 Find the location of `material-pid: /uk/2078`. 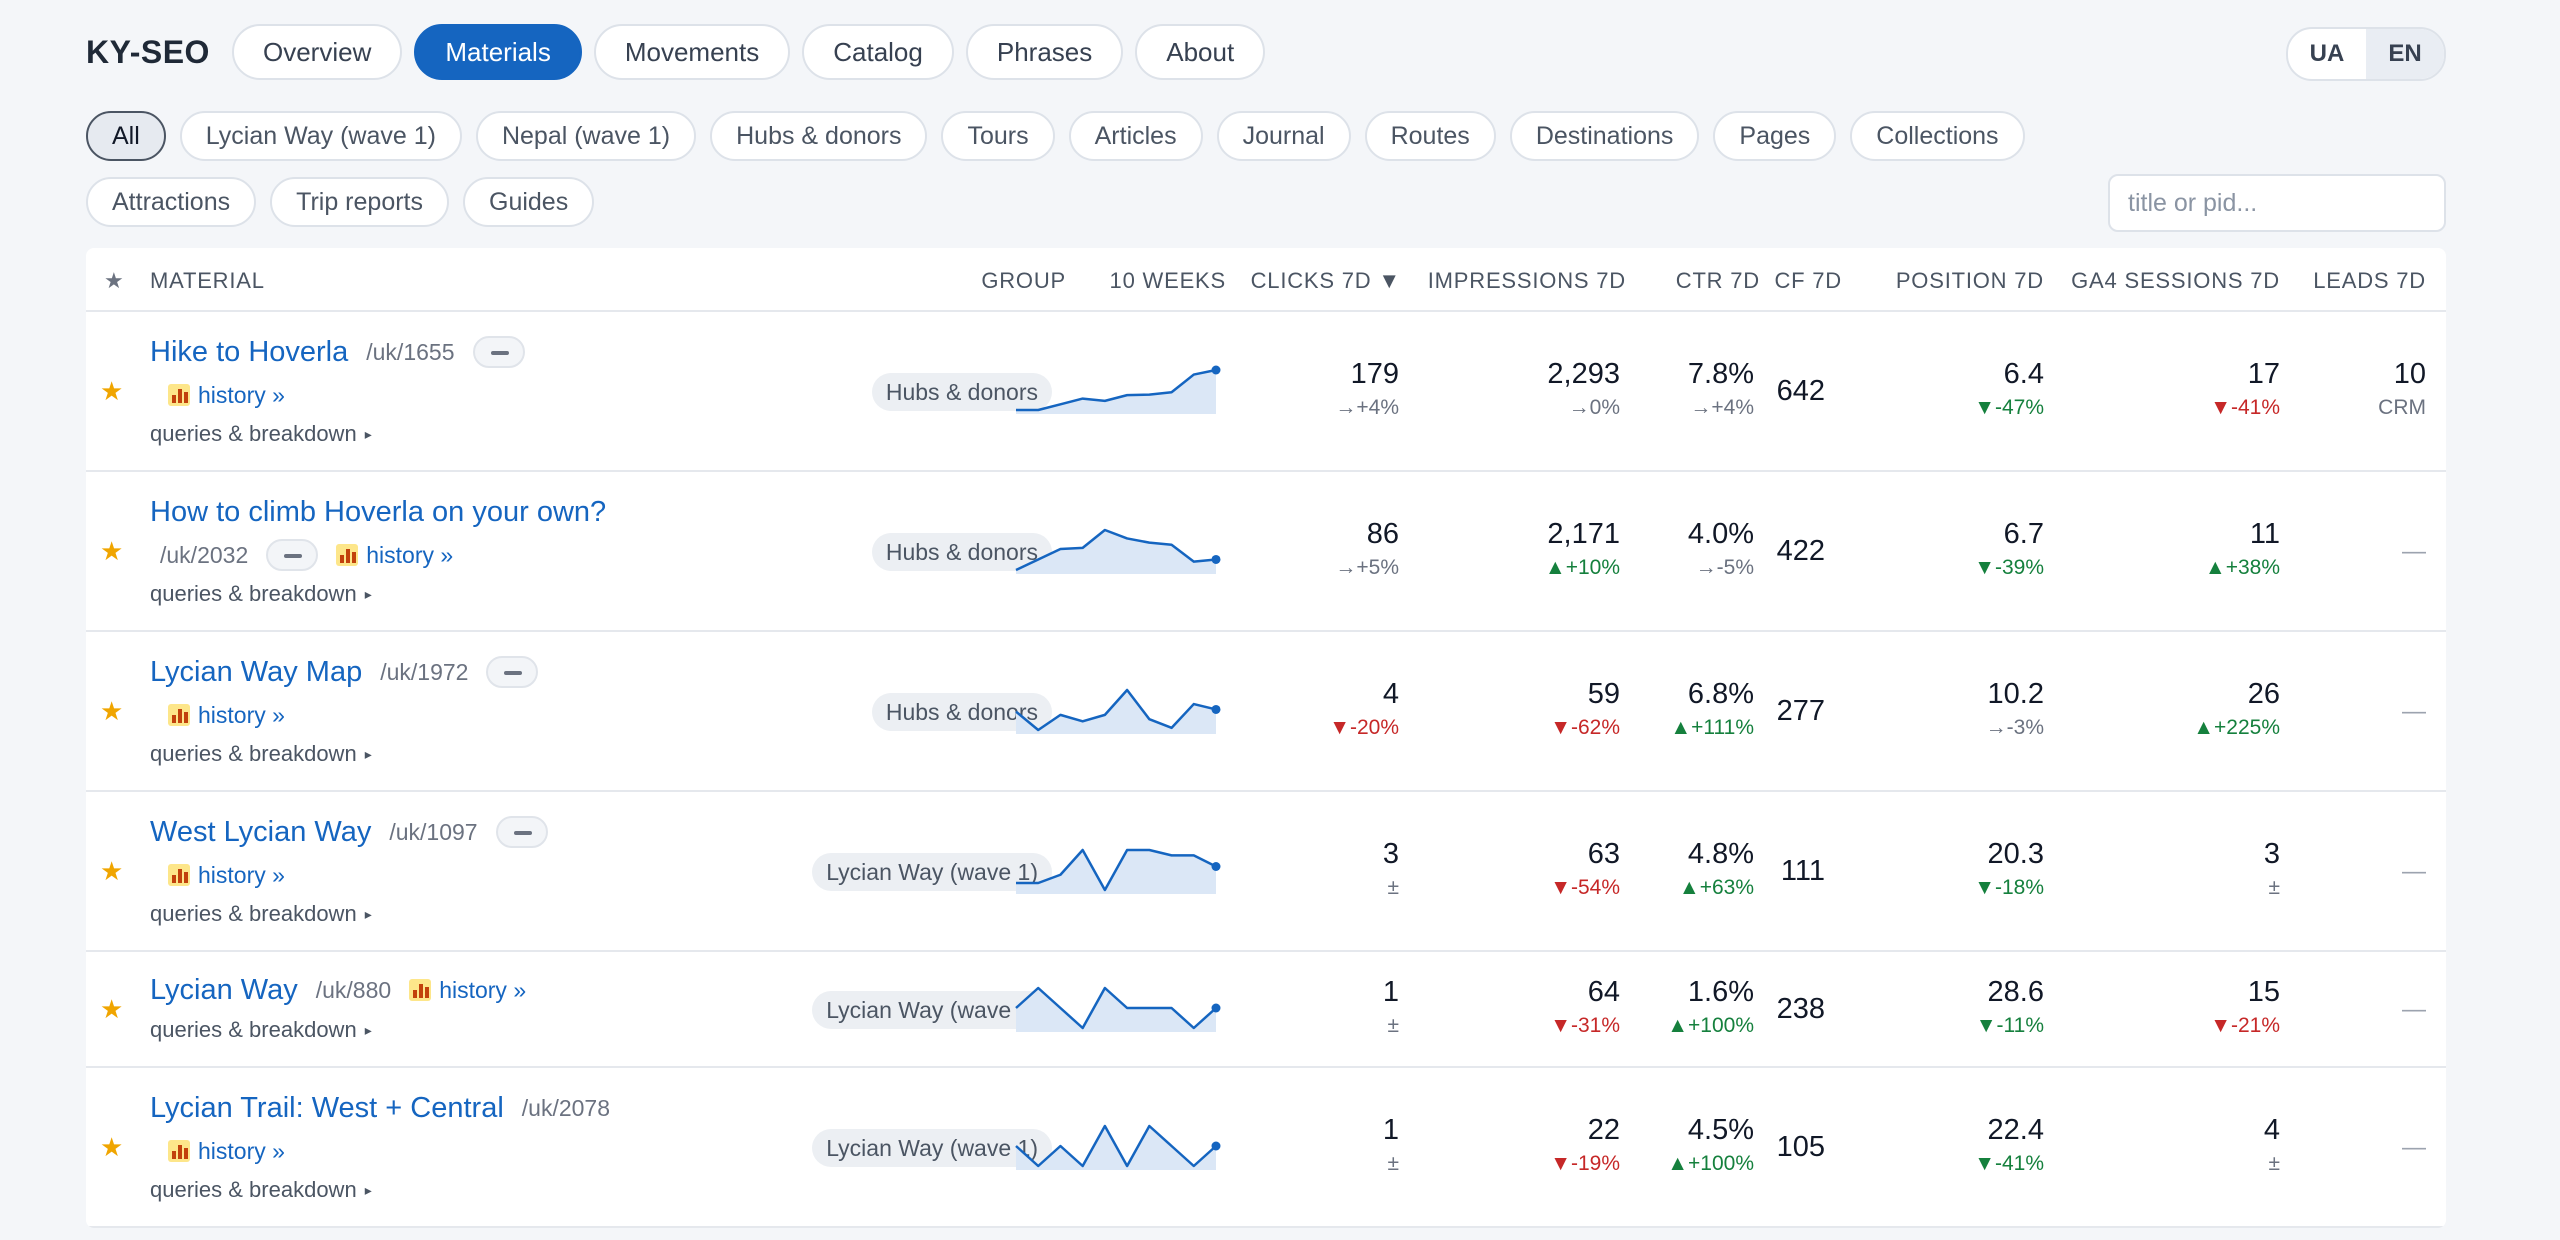

material-pid: /uk/2078 is located at coordinates (566, 1107).